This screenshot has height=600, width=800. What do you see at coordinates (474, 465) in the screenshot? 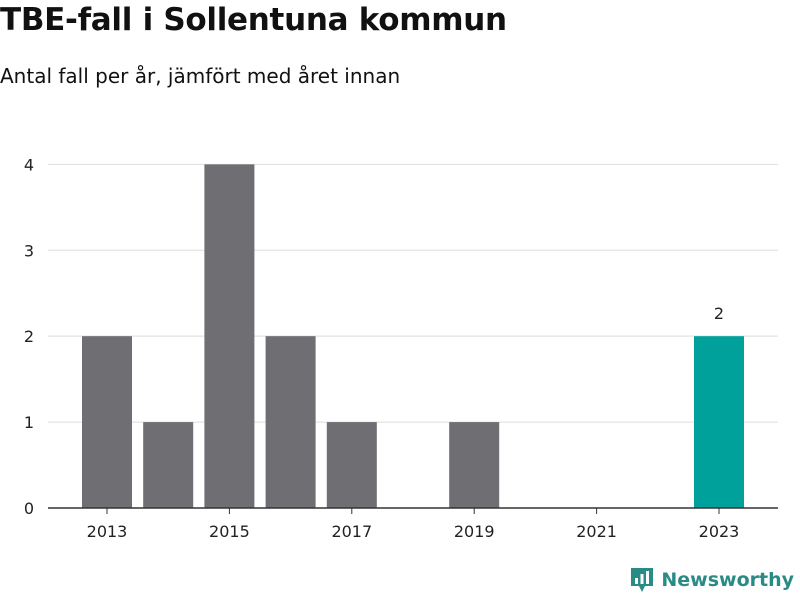
I see `bar-2019` at bounding box center [474, 465].